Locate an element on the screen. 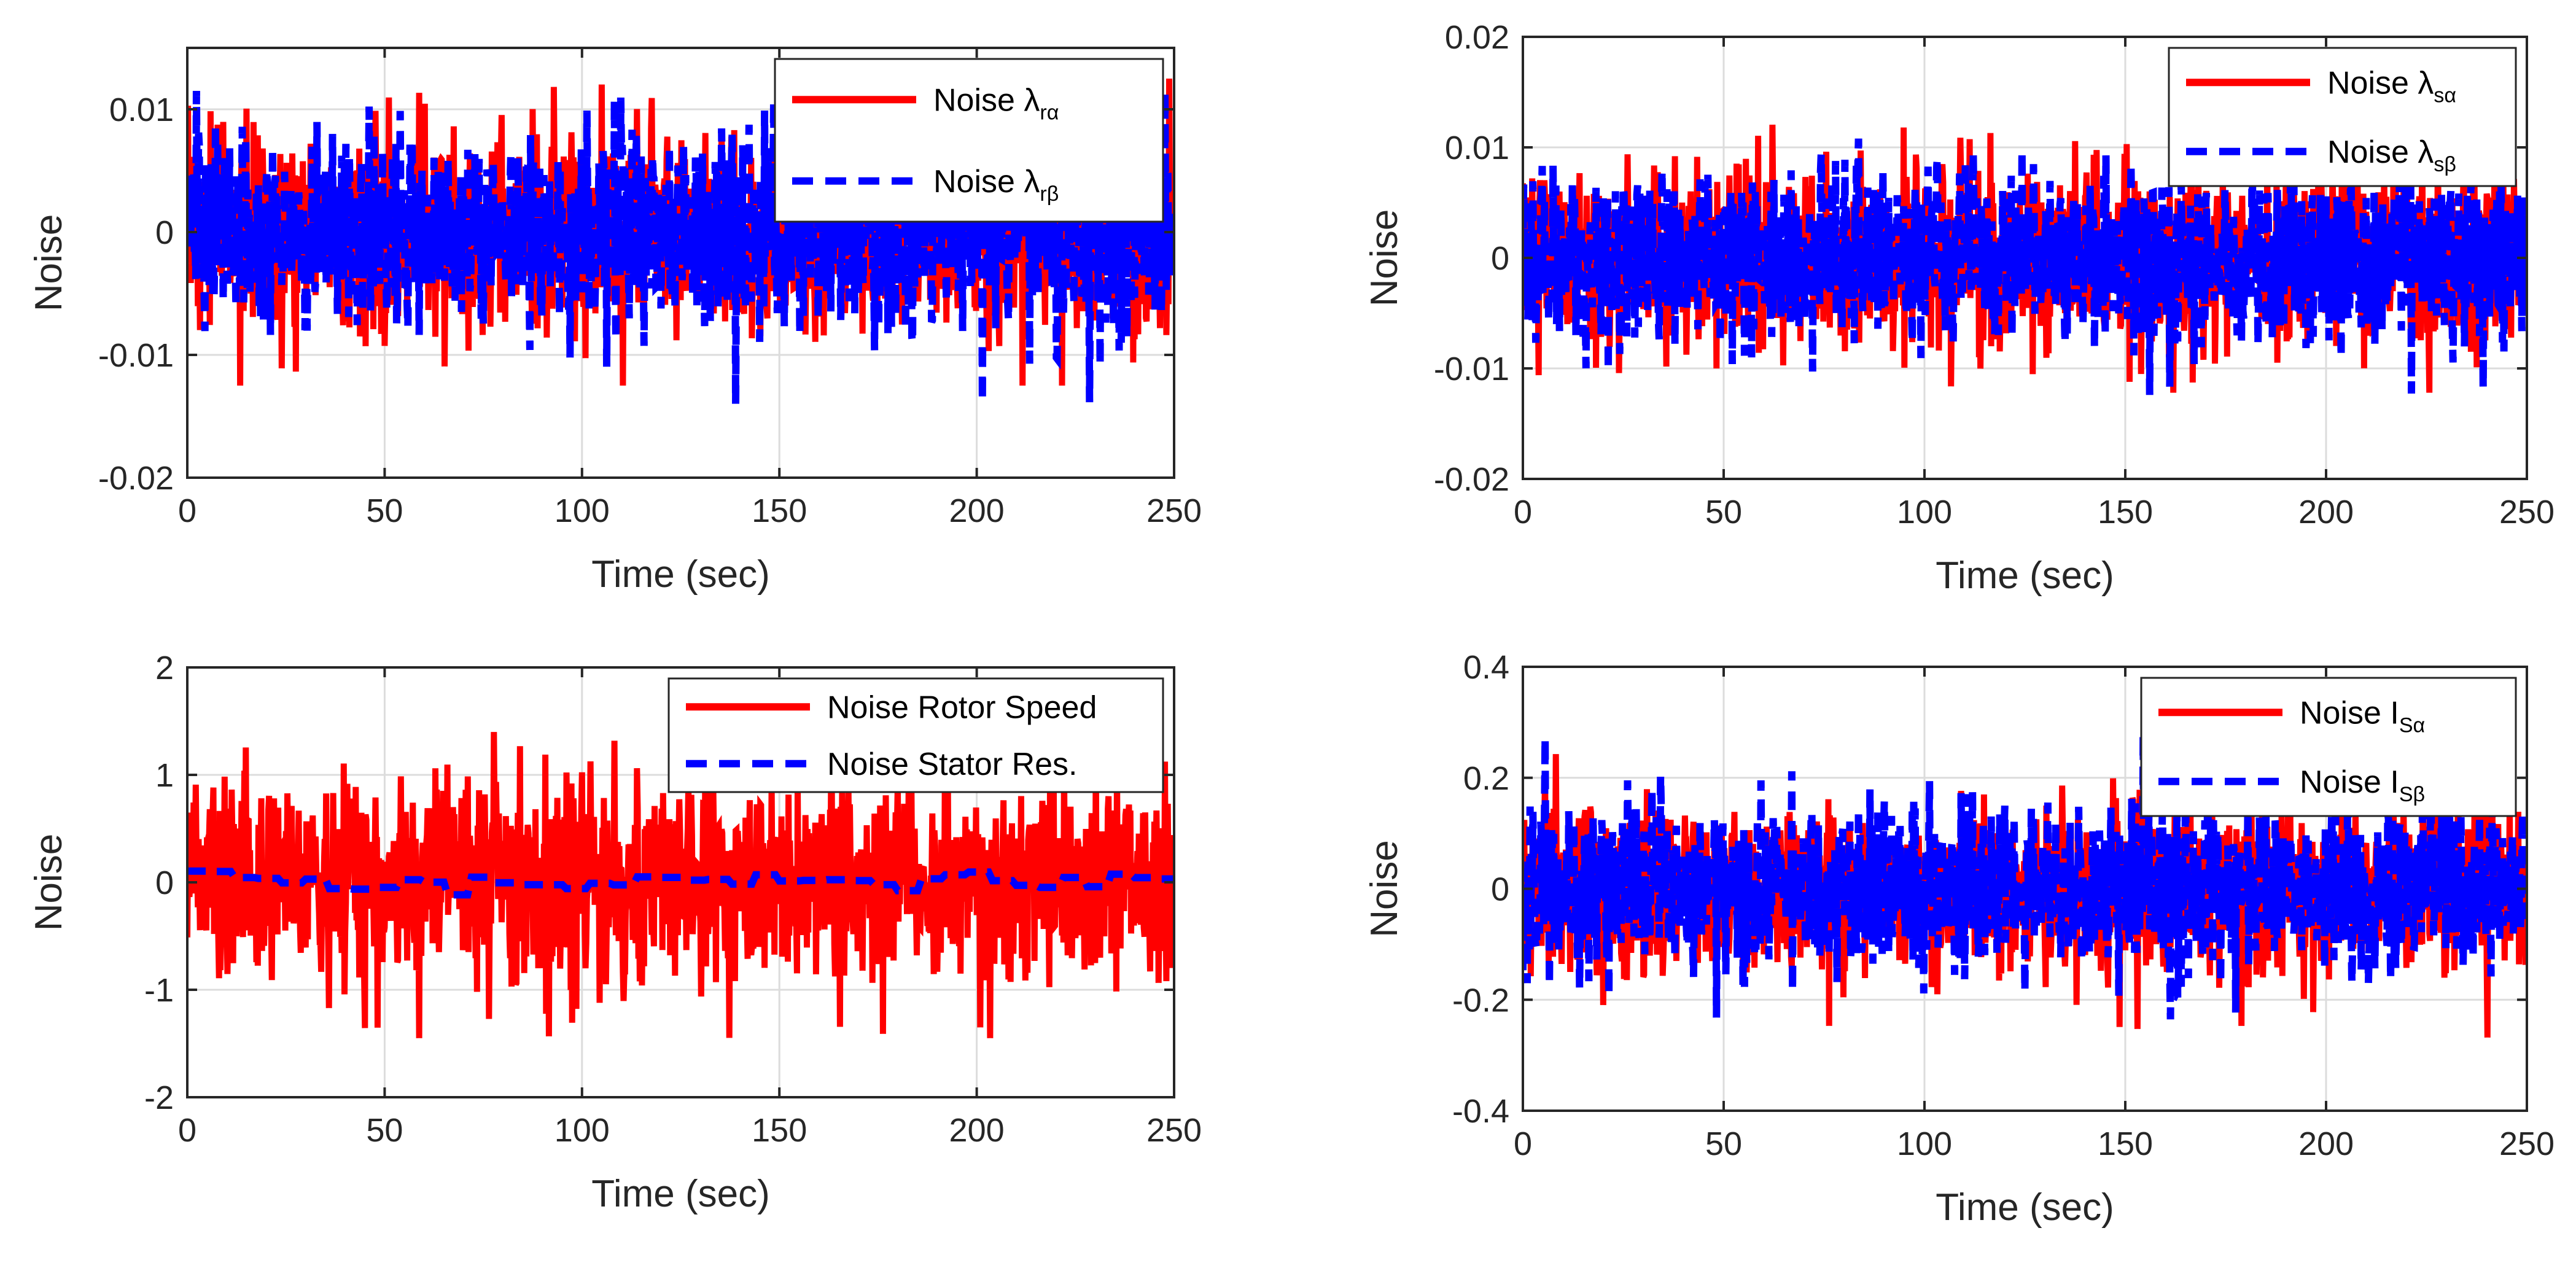 Image resolution: width=2576 pixels, height=1263 pixels. axes-frame is located at coordinates (680, 263).